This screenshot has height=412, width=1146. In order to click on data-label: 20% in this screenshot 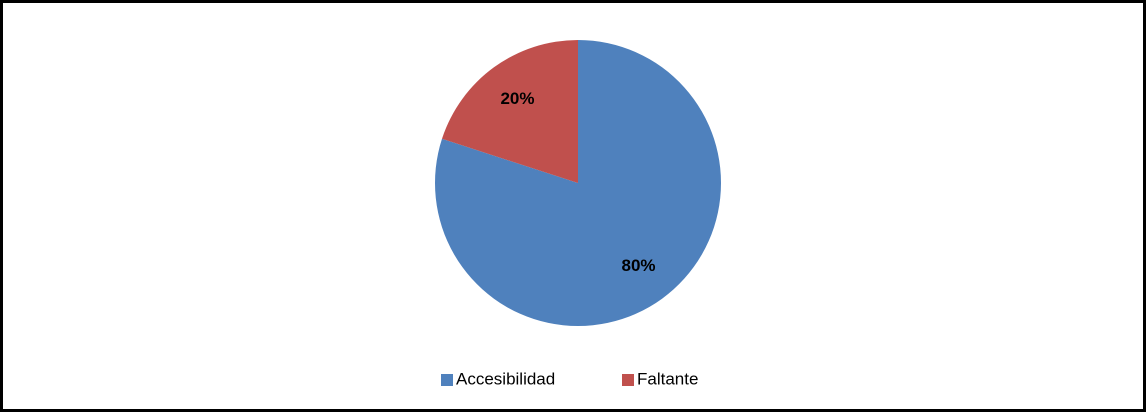, I will do `click(517, 98)`.